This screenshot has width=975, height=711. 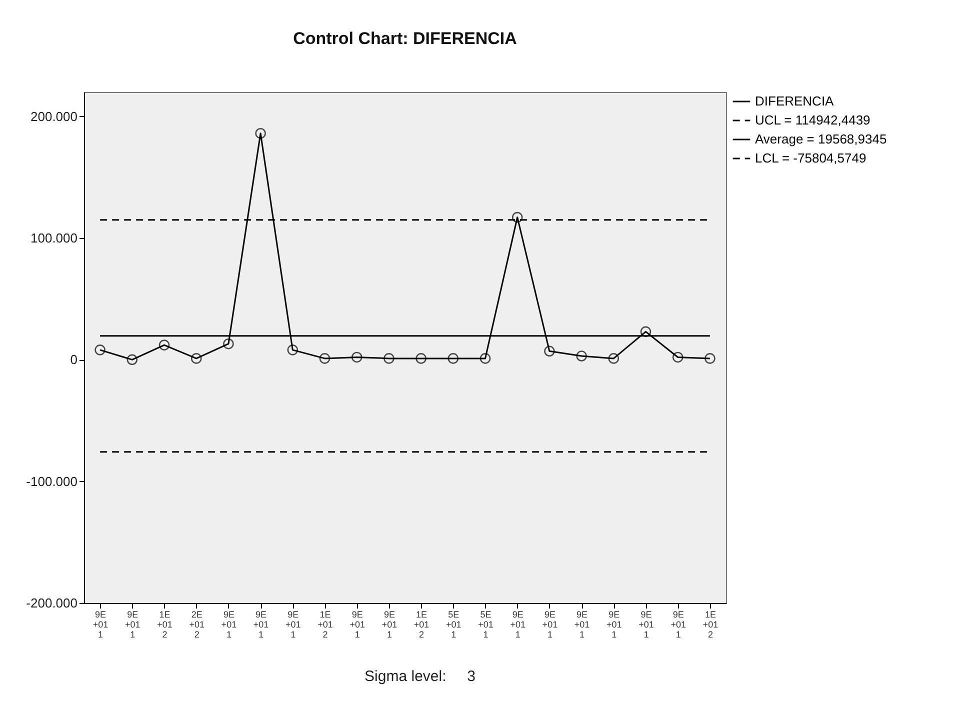 I want to click on y-tick-label: 200.000, so click(x=54, y=116).